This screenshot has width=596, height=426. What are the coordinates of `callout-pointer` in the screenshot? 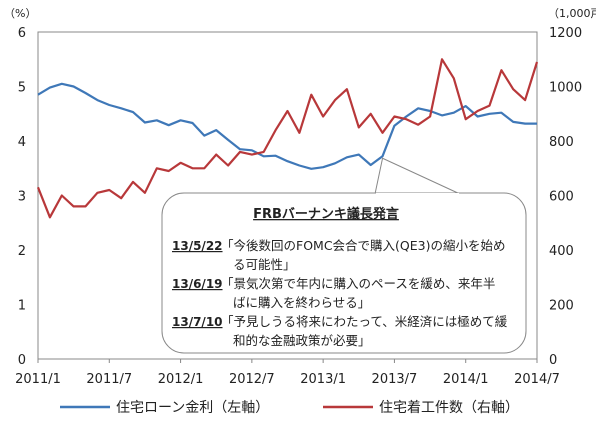 It's located at (417, 176).